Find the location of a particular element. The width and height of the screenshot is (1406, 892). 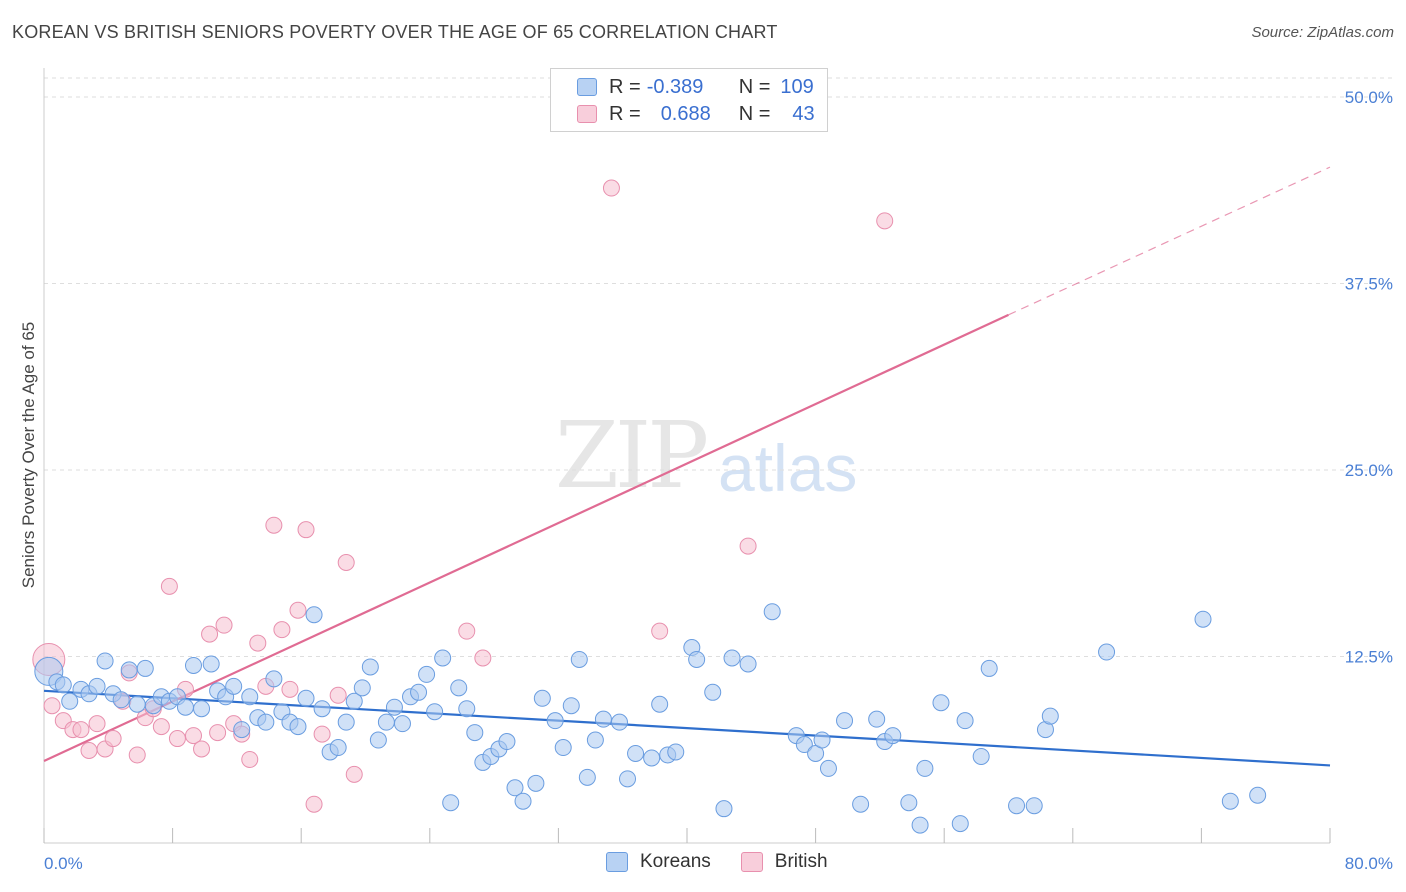

stats-legend: R = -0.389 N = 109 R = 0.688 N = 43 is located at coordinates (689, 100).